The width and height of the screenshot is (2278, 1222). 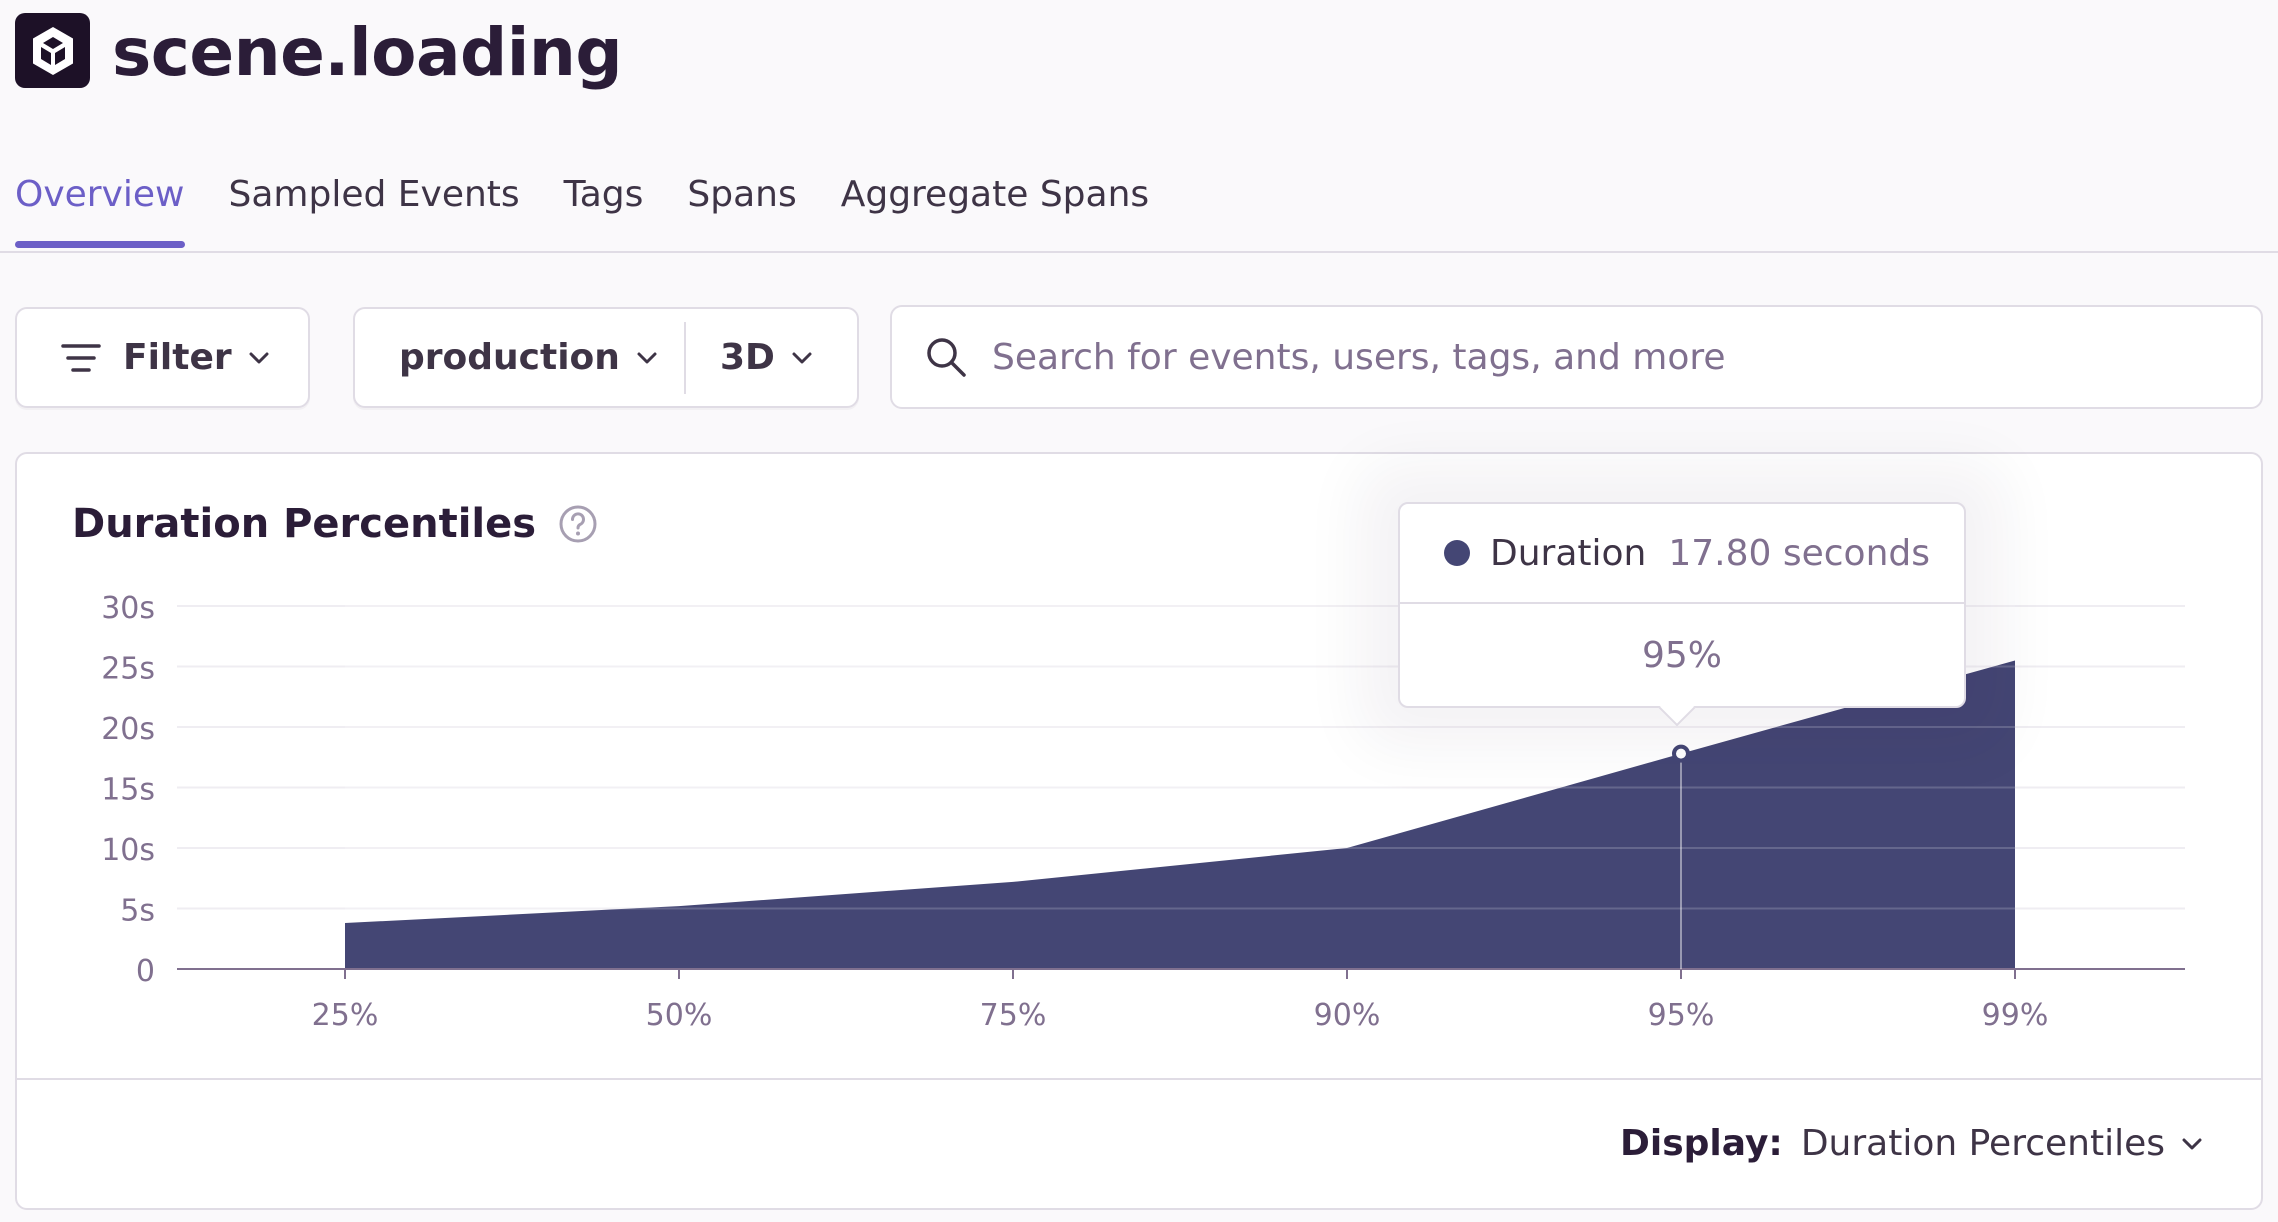 I want to click on y-tick-label: 30s, so click(x=128, y=608).